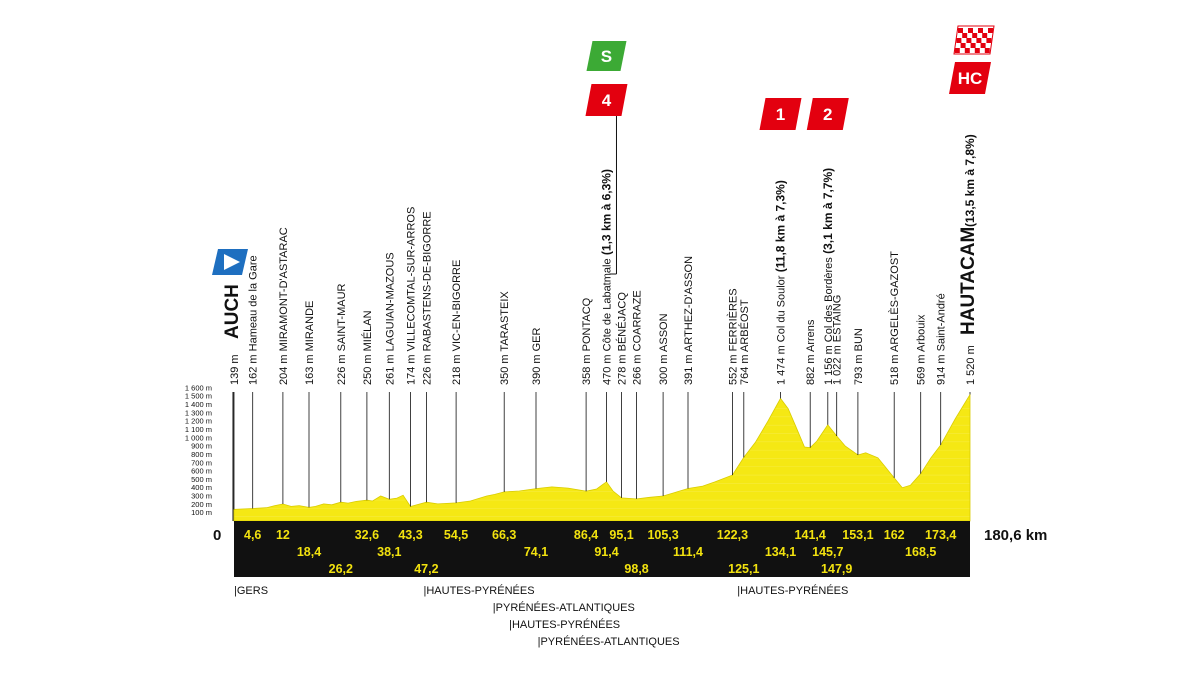 Image resolution: width=1200 pixels, height=675 pixels. Describe the element at coordinates (198, 437) in the screenshot. I see `y-tick-label: 1 000 m` at that location.